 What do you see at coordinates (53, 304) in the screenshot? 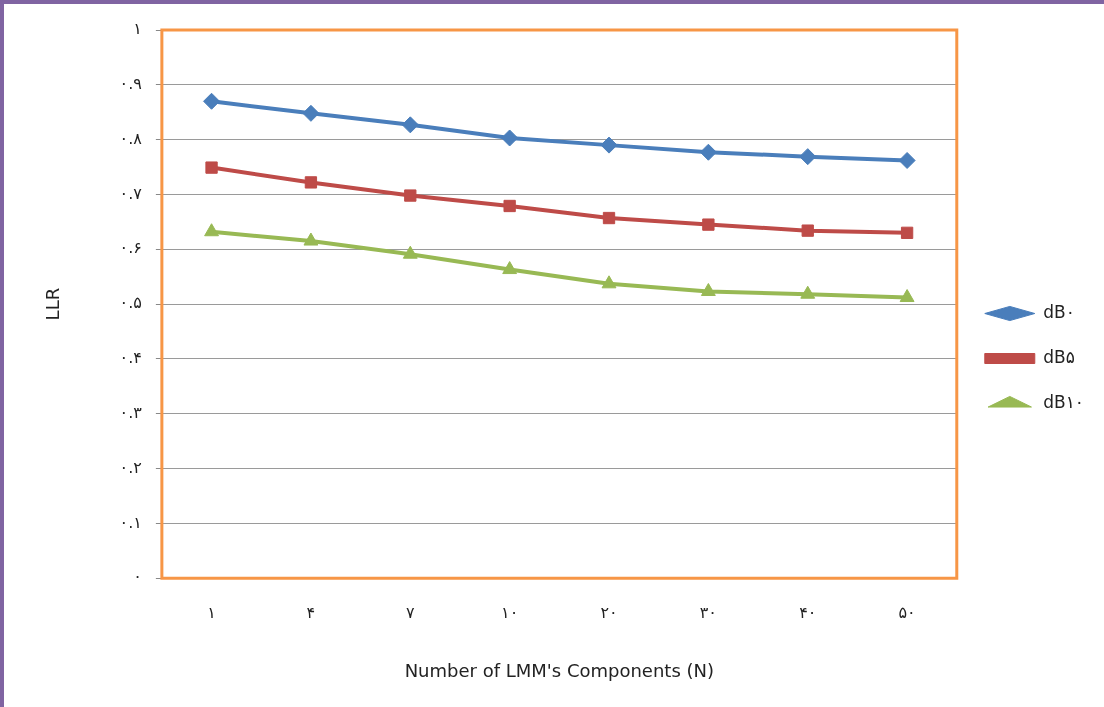
I see `y-axis-title: LLR` at bounding box center [53, 304].